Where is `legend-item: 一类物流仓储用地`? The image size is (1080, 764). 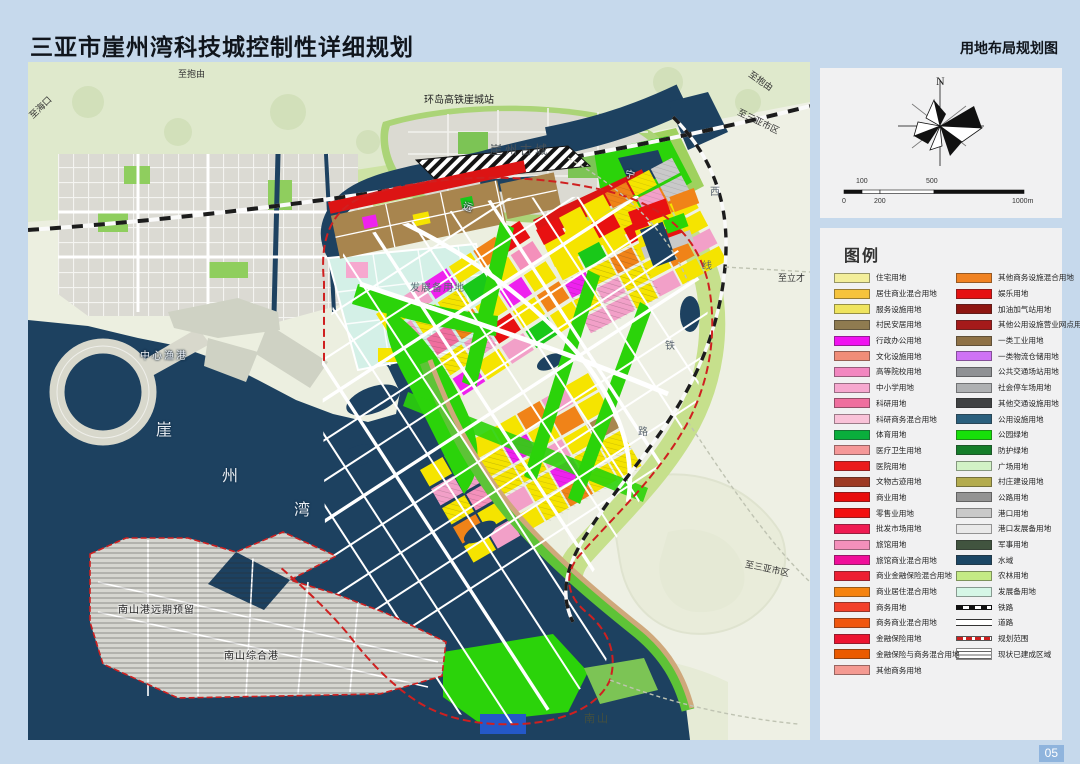 legend-item: 一类物流仓储用地 is located at coordinates (1015, 356).